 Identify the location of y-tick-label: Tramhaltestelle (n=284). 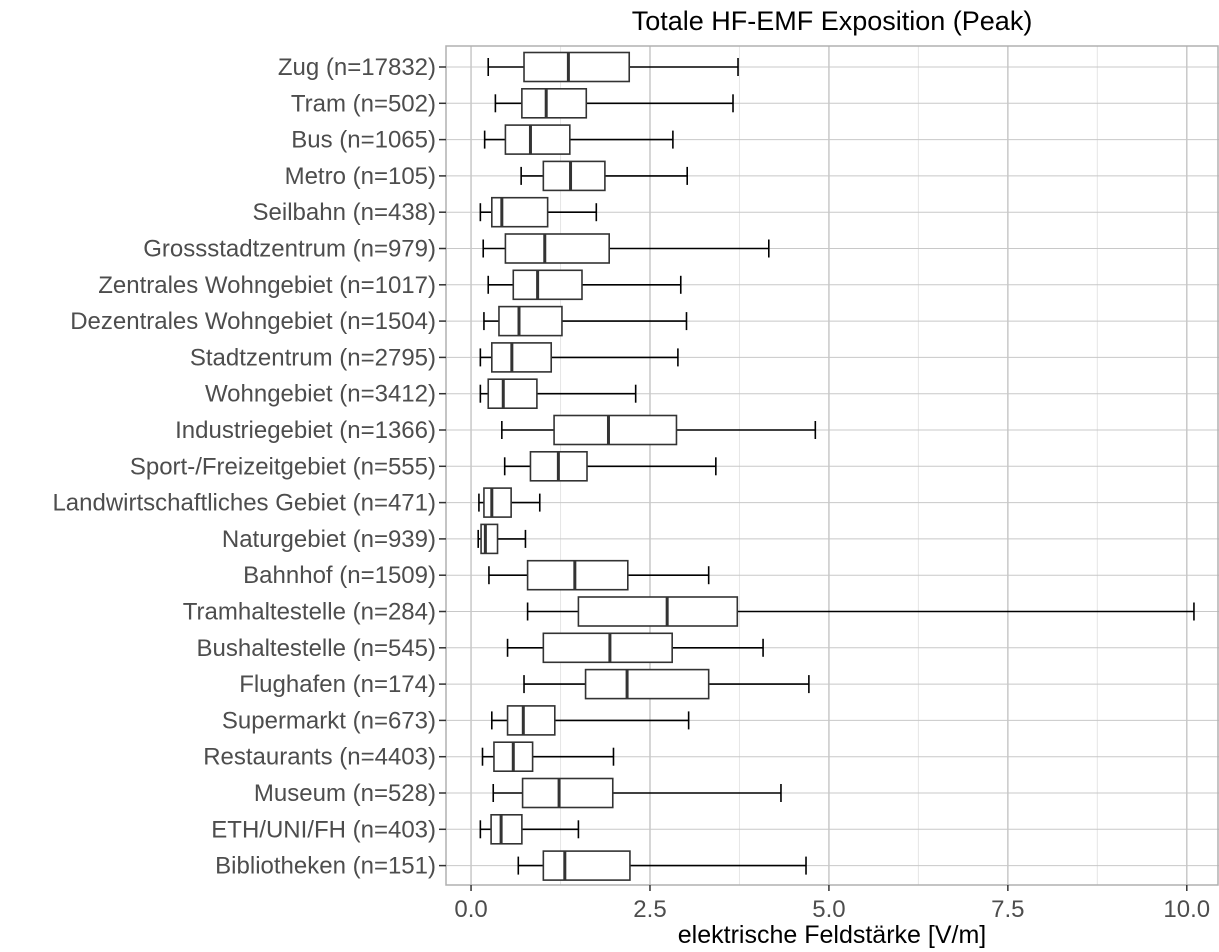
(309, 612).